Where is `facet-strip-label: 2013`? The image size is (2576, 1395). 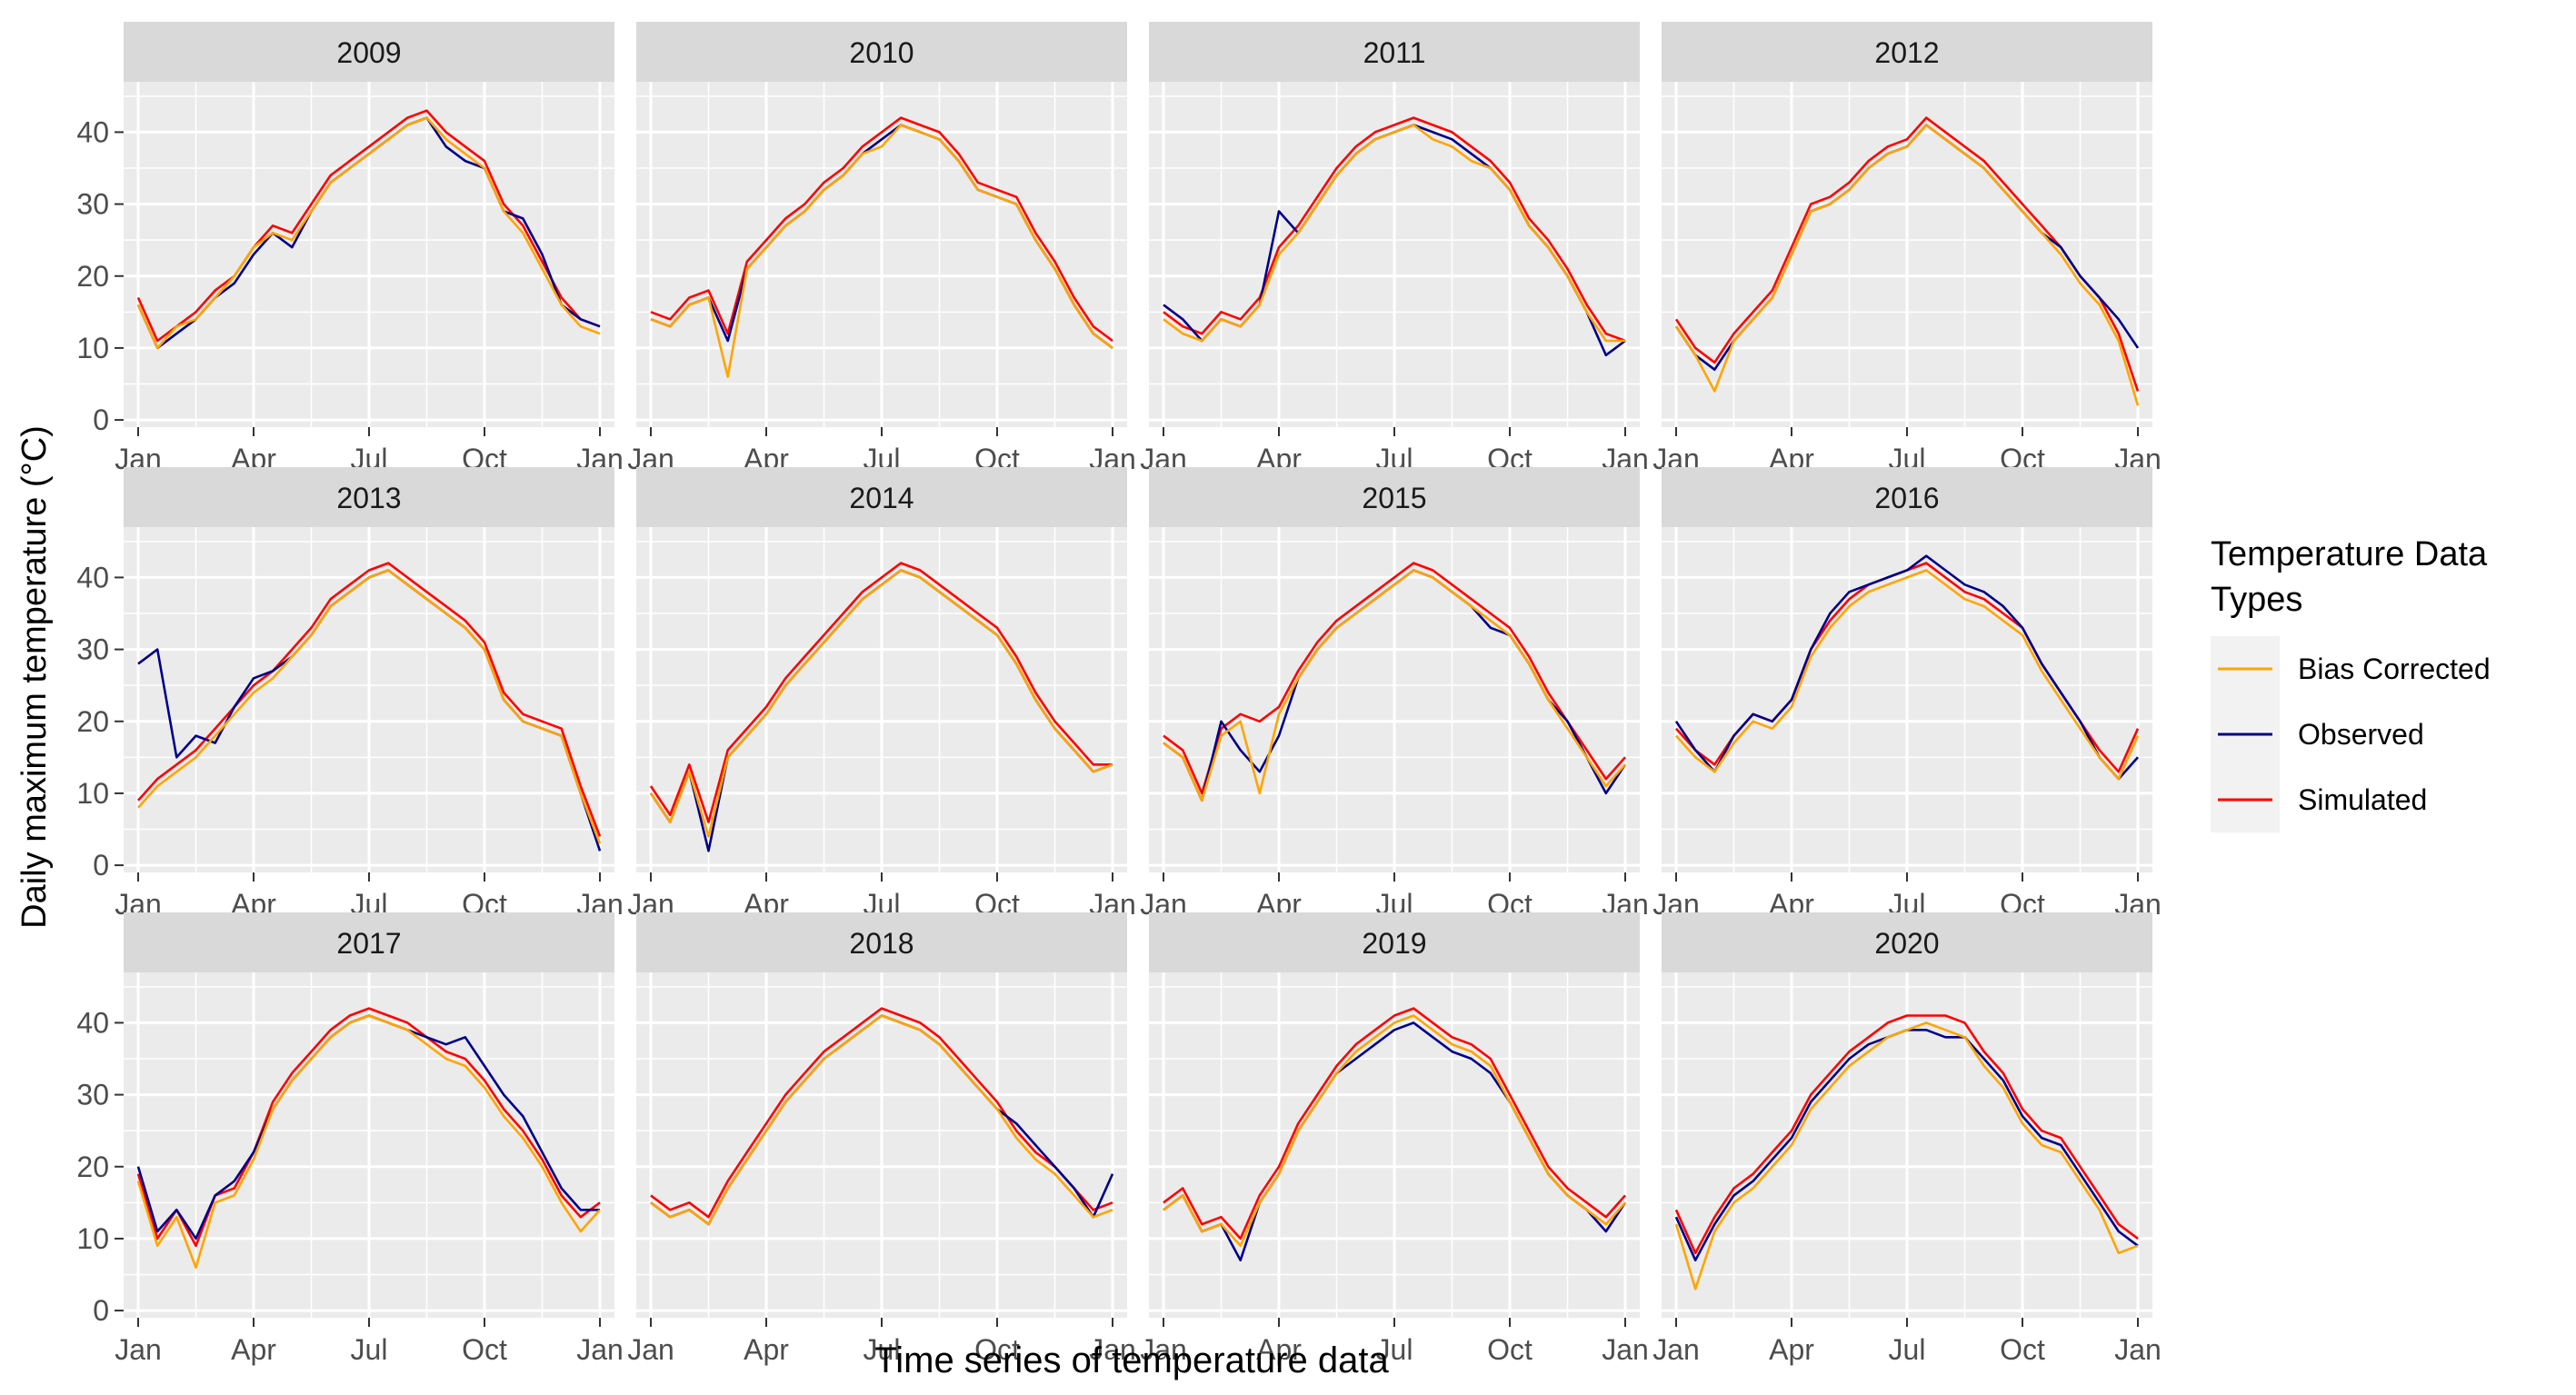
facet-strip-label: 2013 is located at coordinates (368, 498).